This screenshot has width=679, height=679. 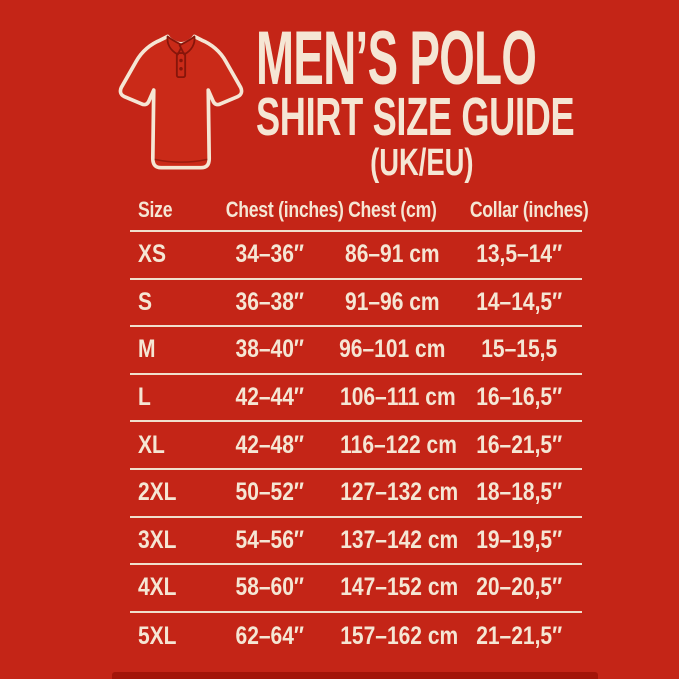 What do you see at coordinates (392, 301) in the screenshot?
I see `chest-cm-value: 91–96 cm` at bounding box center [392, 301].